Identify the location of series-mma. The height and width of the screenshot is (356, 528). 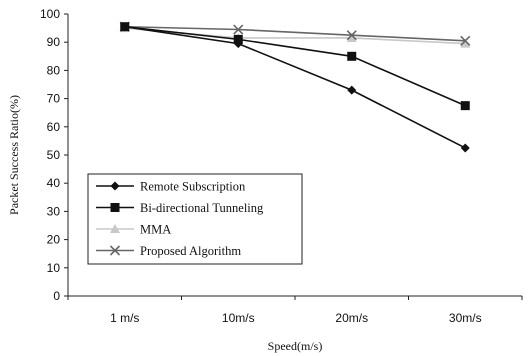
(295, 35).